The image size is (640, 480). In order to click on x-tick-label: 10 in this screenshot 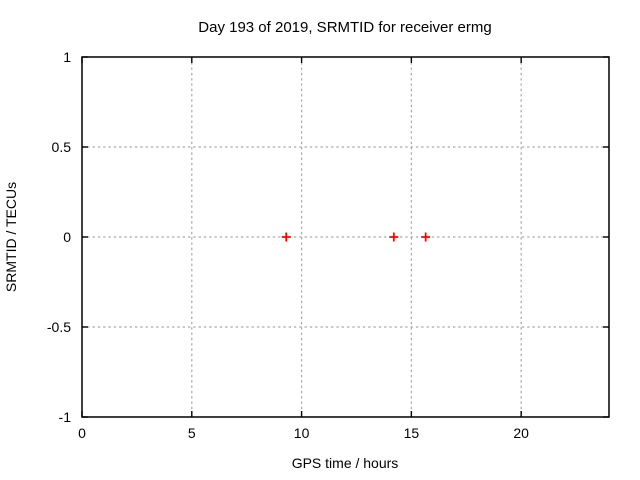, I will do `click(302, 433)`.